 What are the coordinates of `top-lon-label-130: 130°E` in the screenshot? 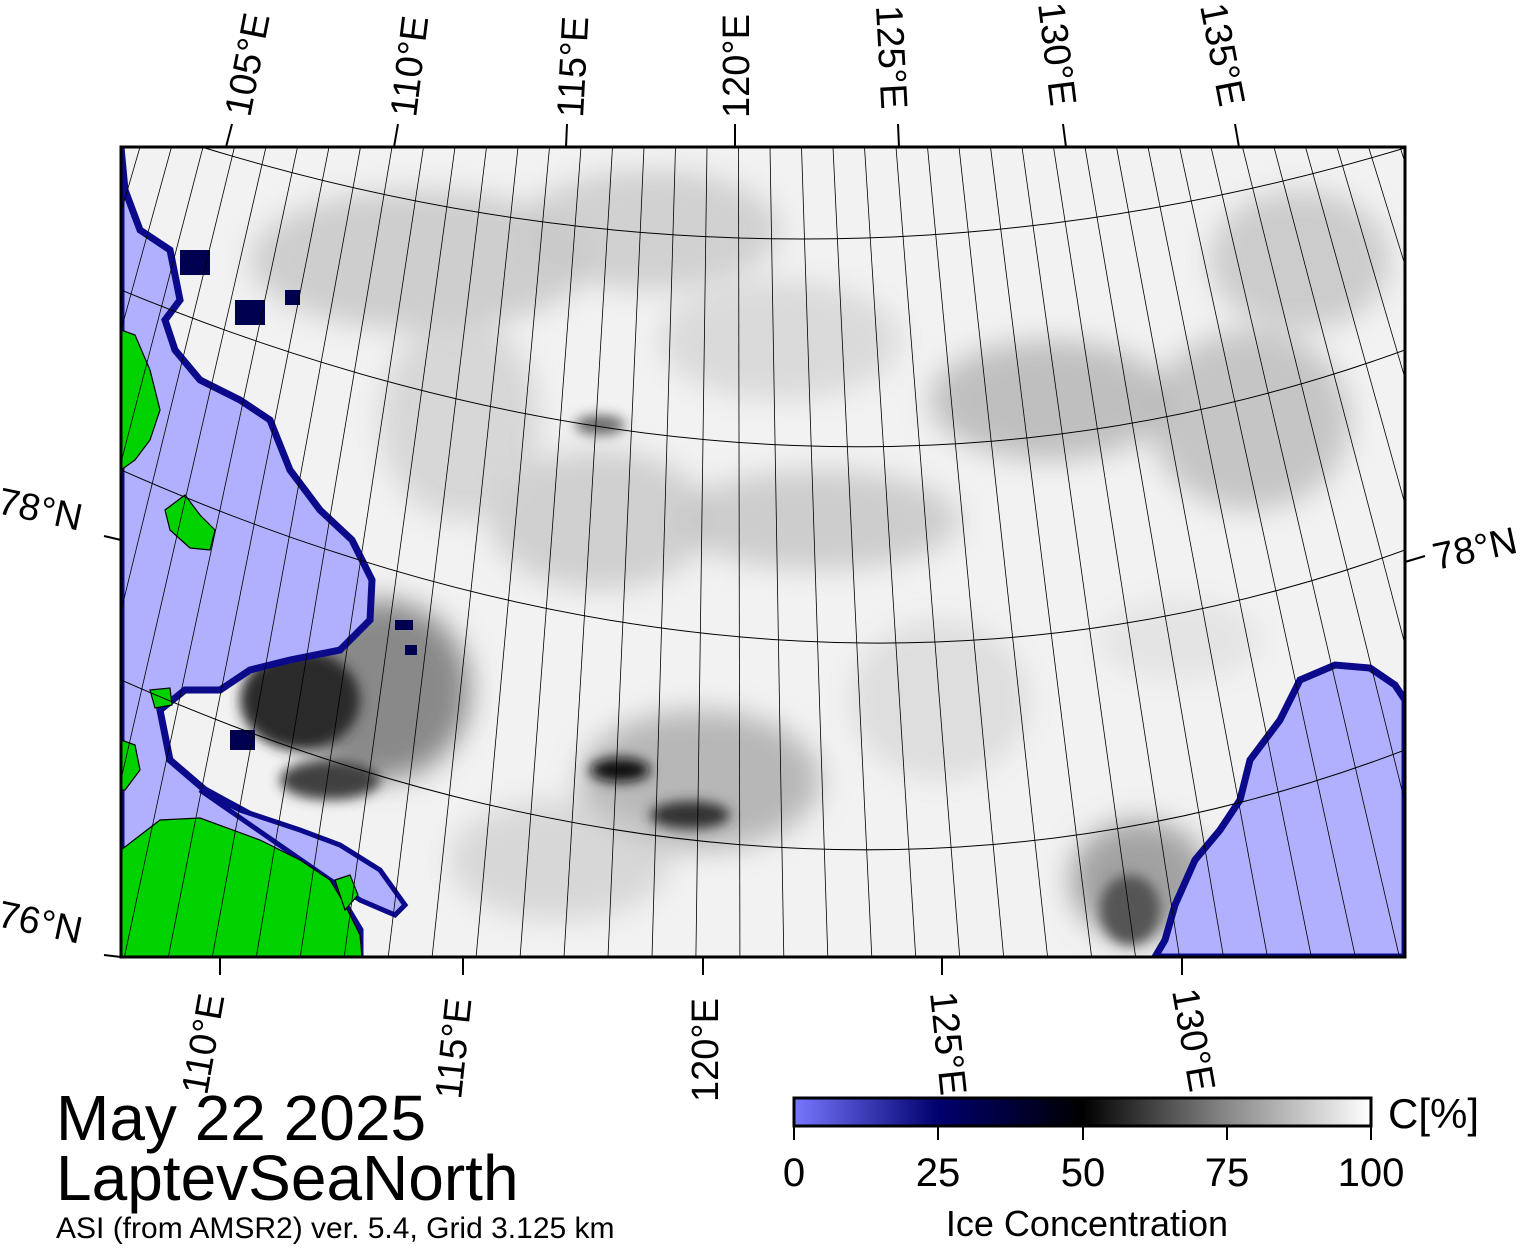 It's located at (1056, 54).